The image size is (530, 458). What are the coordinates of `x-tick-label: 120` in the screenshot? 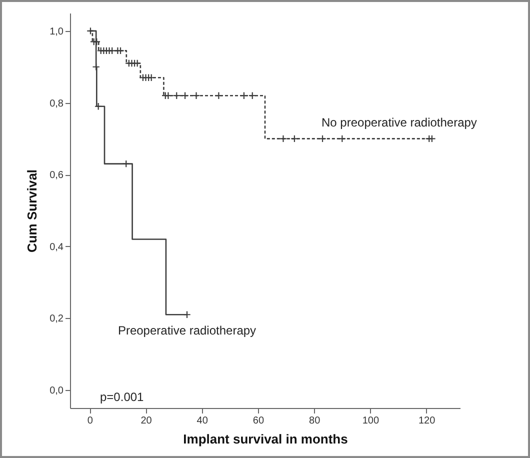 It's located at (427, 421).